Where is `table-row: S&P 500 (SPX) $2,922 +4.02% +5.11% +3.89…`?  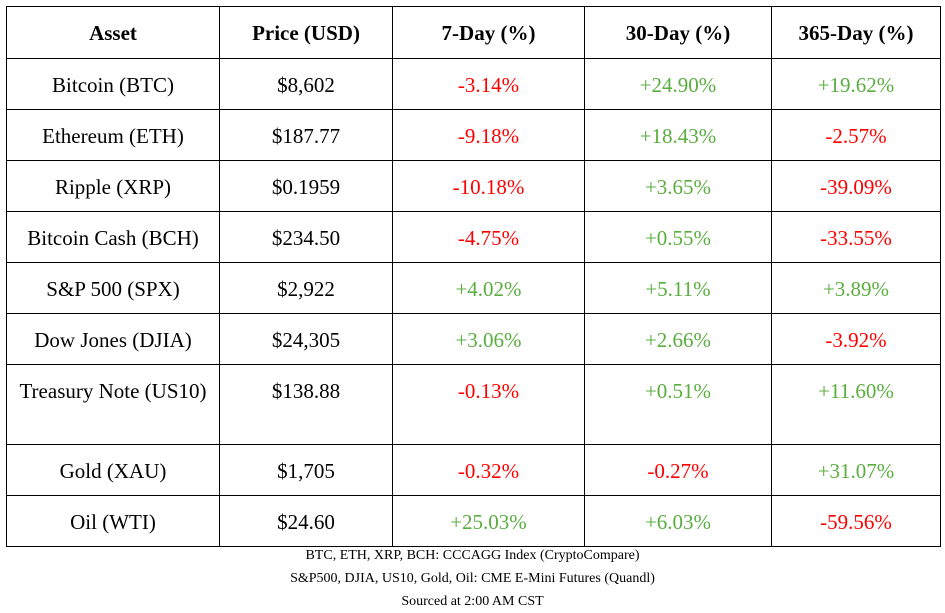 table-row: S&P 500 (SPX) $2,922 +4.02% +5.11% +3.89… is located at coordinates (473, 288).